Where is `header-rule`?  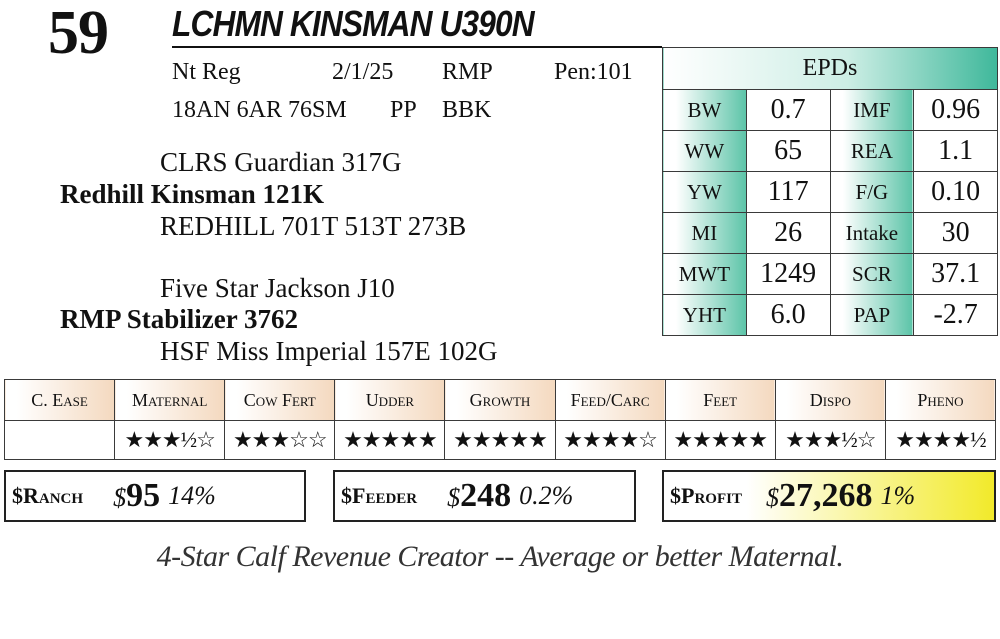 header-rule is located at coordinates (417, 47).